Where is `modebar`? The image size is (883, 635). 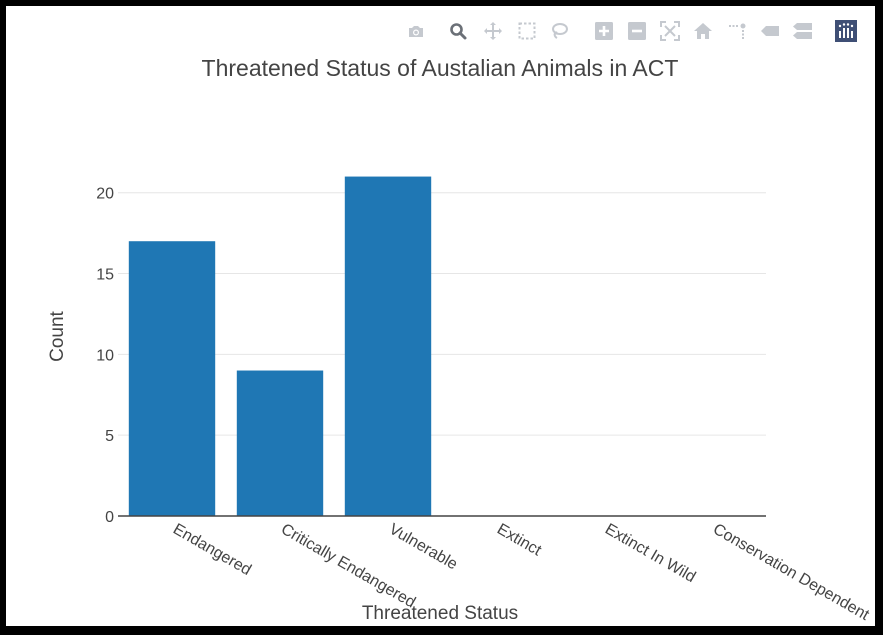
modebar is located at coordinates (440, 26).